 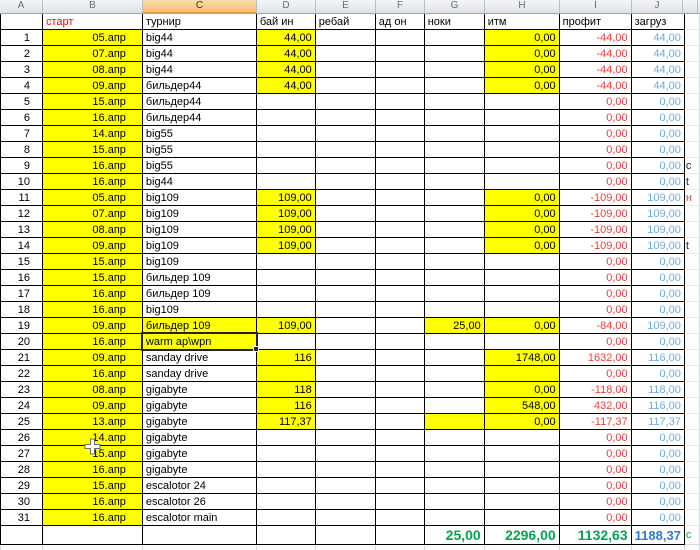 I want to click on cell-B5: 15.апр, so click(x=92, y=102).